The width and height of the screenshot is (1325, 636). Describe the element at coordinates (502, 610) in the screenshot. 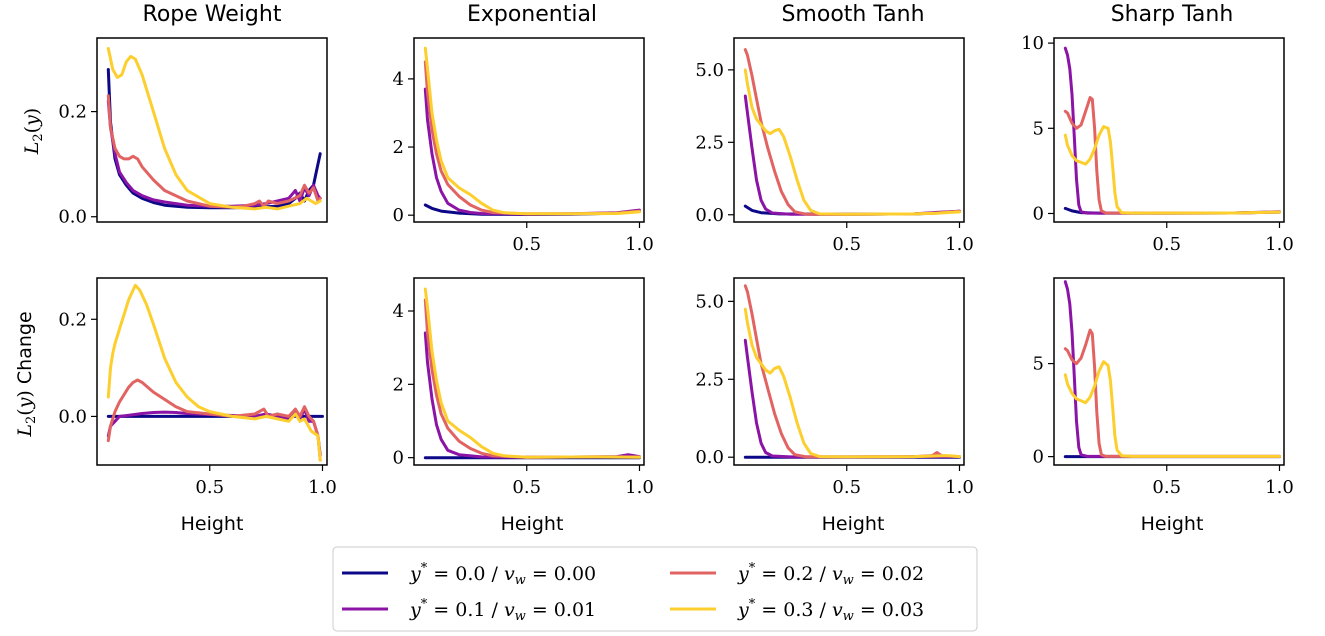

I see `legend-label-2: y* = 0.1 / vw = 0.01` at that location.